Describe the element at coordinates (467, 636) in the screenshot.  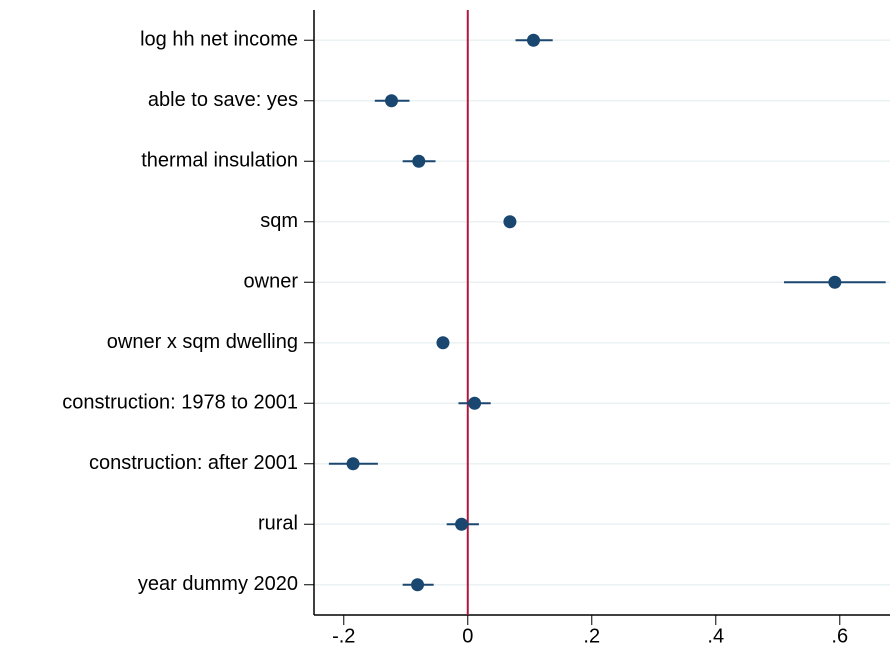
I see `x-tick-label: 0` at that location.